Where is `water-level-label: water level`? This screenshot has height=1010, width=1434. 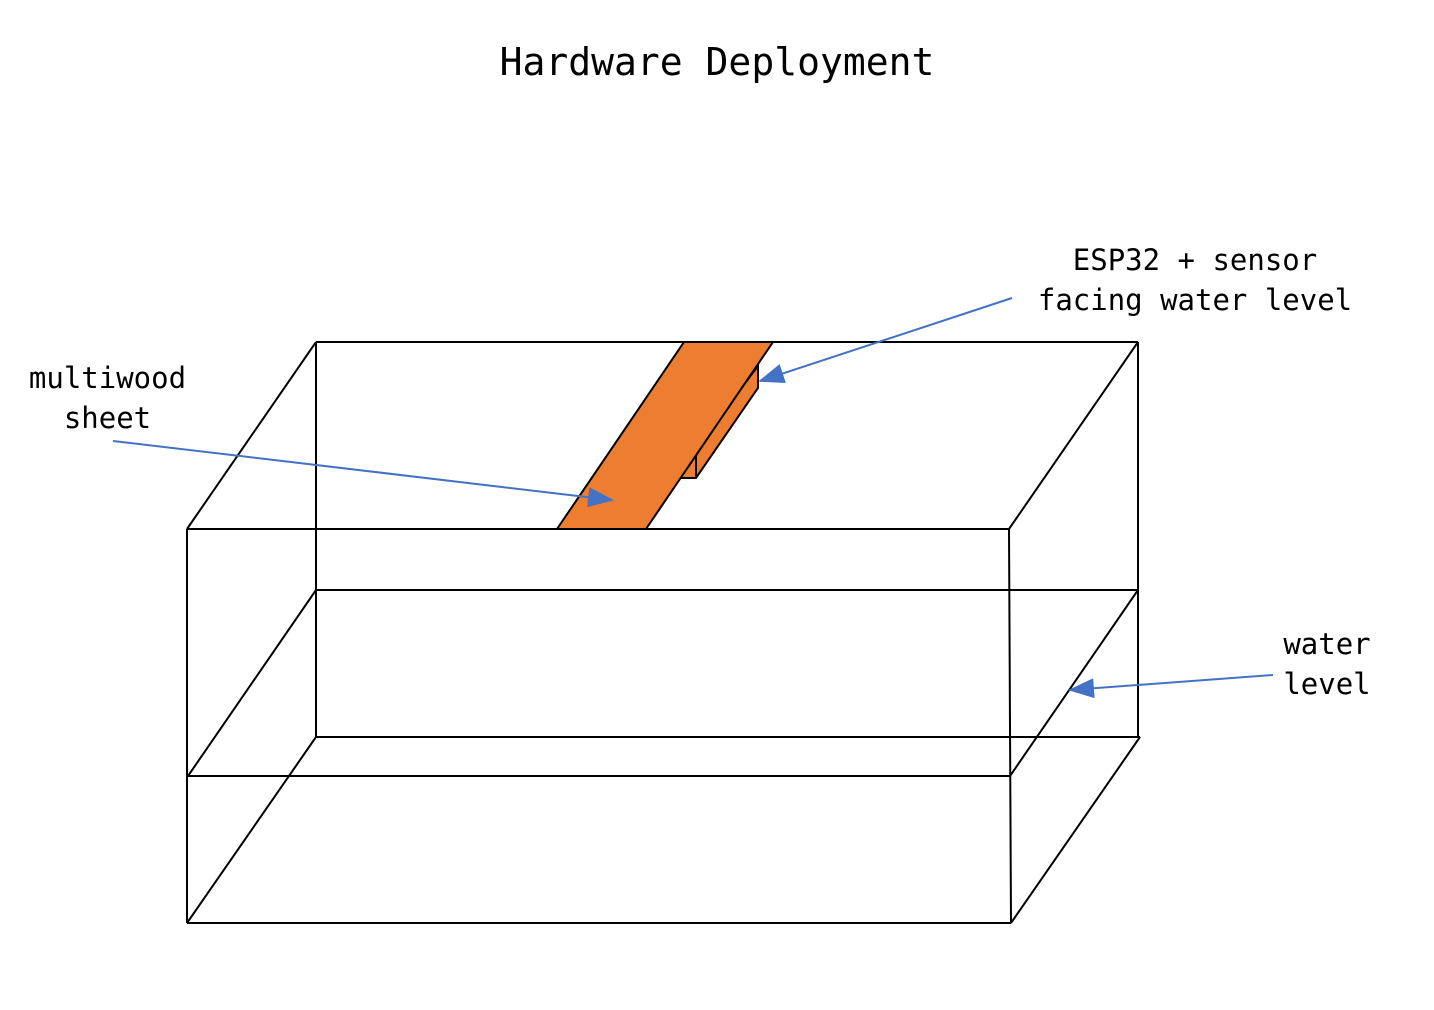 water-level-label: water level is located at coordinates (1327, 664).